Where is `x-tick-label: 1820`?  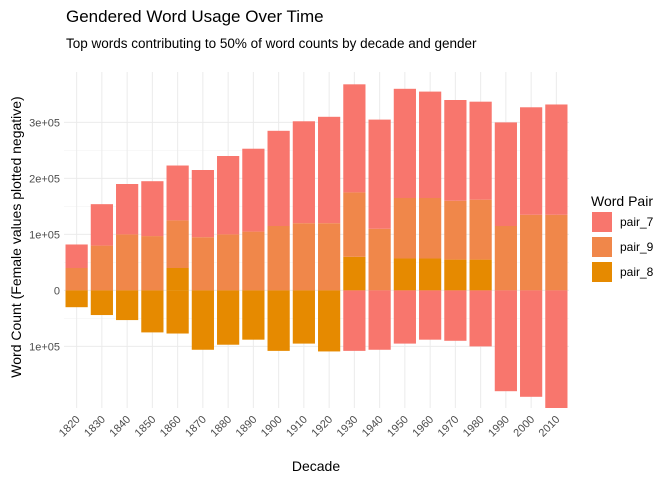
x-tick-label: 1820 is located at coordinates (70, 427).